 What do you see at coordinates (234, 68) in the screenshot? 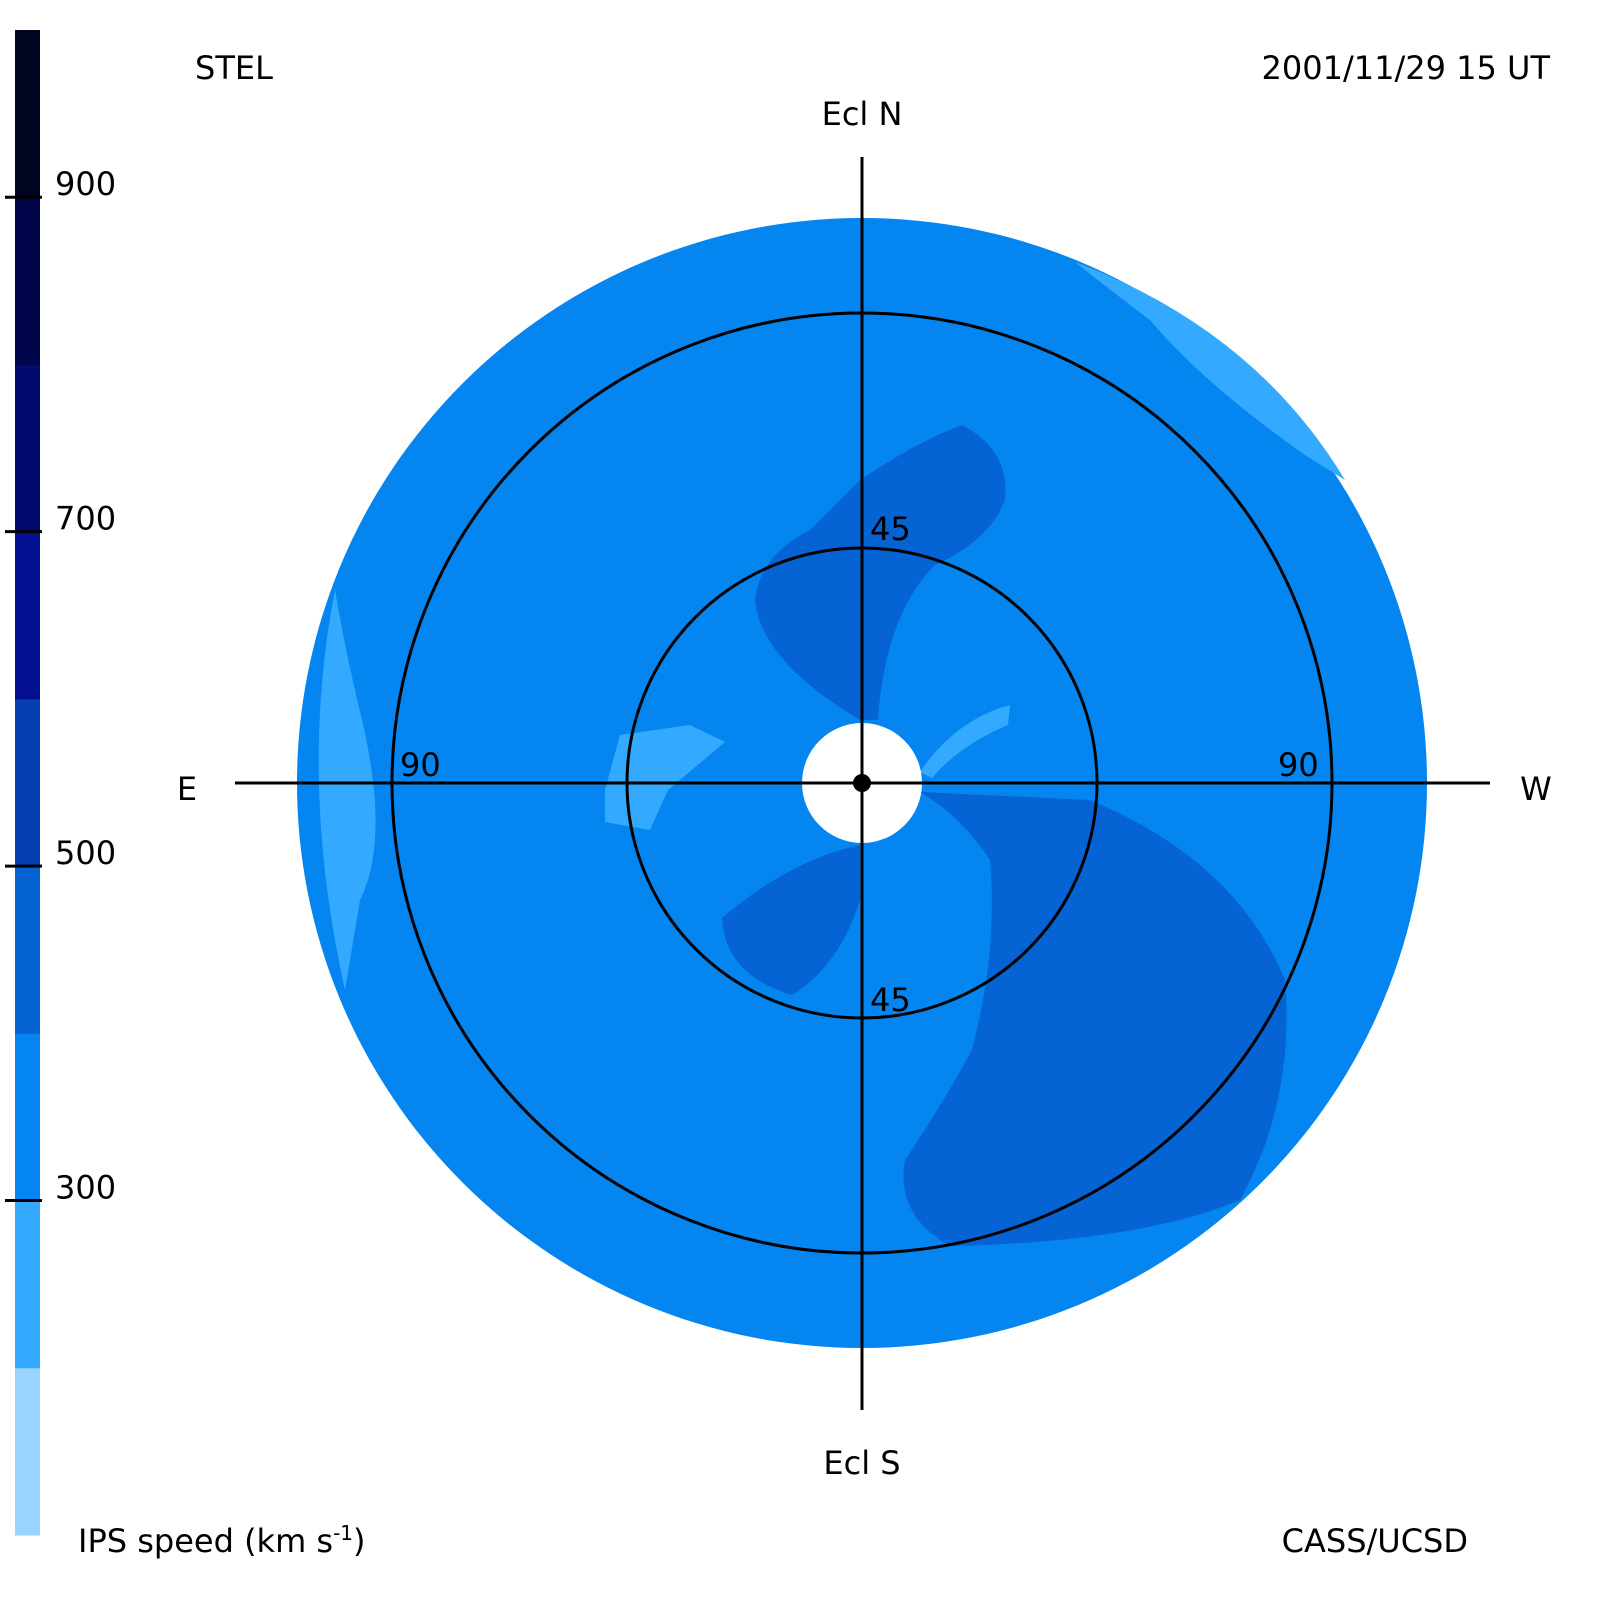
I see `observatory: STEL` at bounding box center [234, 68].